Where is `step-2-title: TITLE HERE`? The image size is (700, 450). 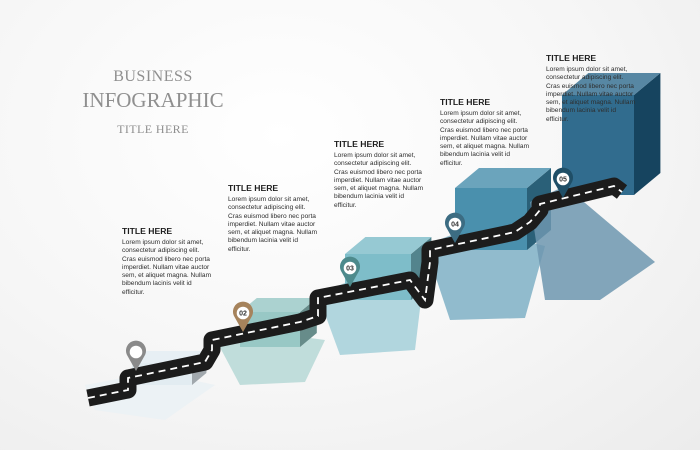 step-2-title: TITLE HERE is located at coordinates (253, 188).